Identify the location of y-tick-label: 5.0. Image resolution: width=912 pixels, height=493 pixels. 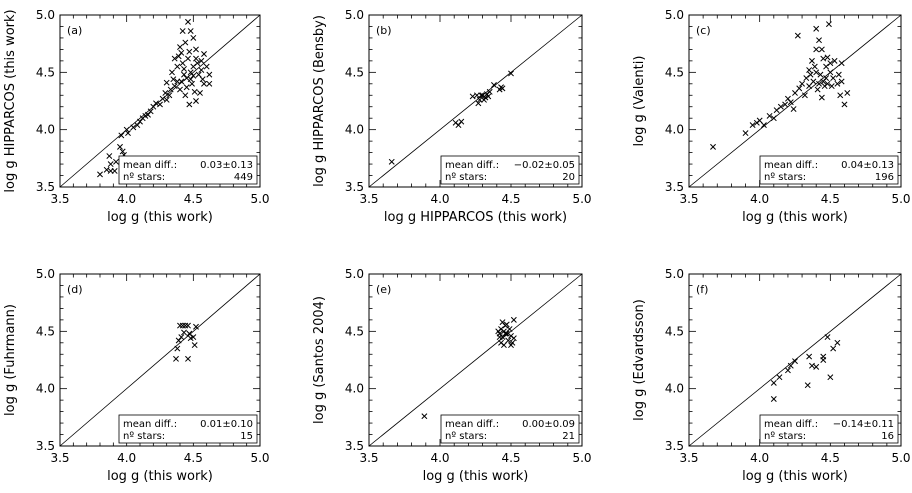
(674, 274).